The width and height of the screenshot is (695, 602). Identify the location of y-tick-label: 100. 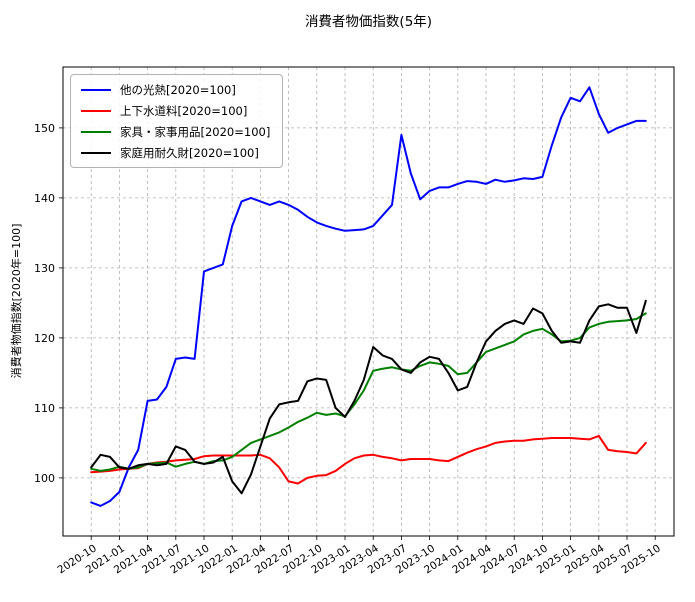
(44, 478).